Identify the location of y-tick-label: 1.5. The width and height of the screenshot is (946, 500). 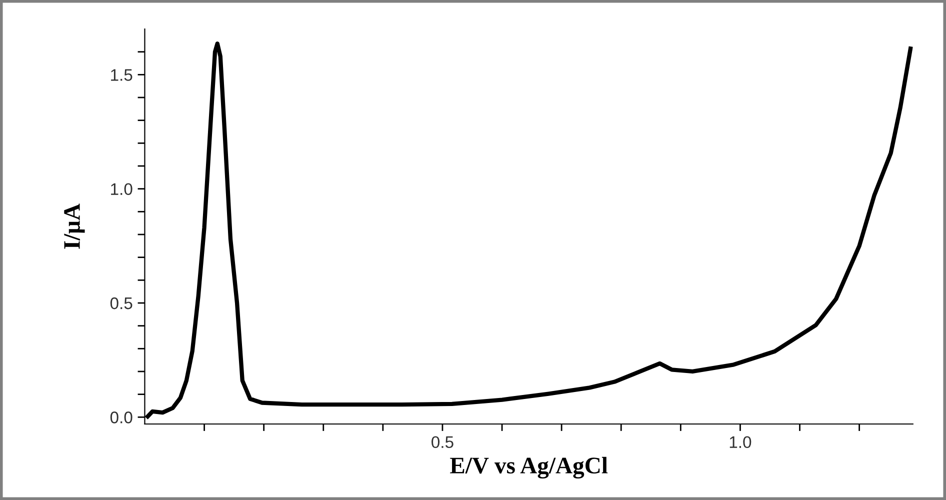
(121, 75).